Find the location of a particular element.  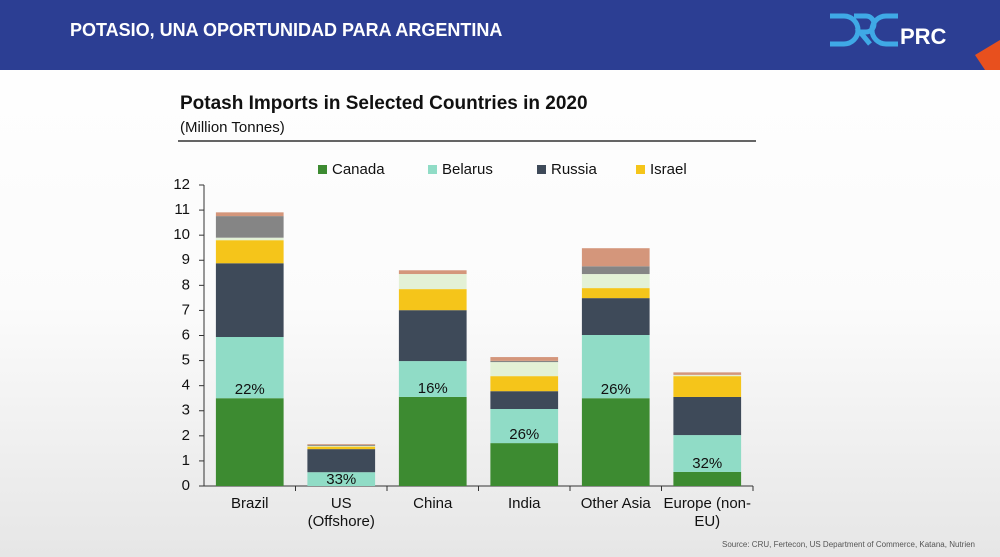

x-tick-label: India is located at coordinates (524, 503).